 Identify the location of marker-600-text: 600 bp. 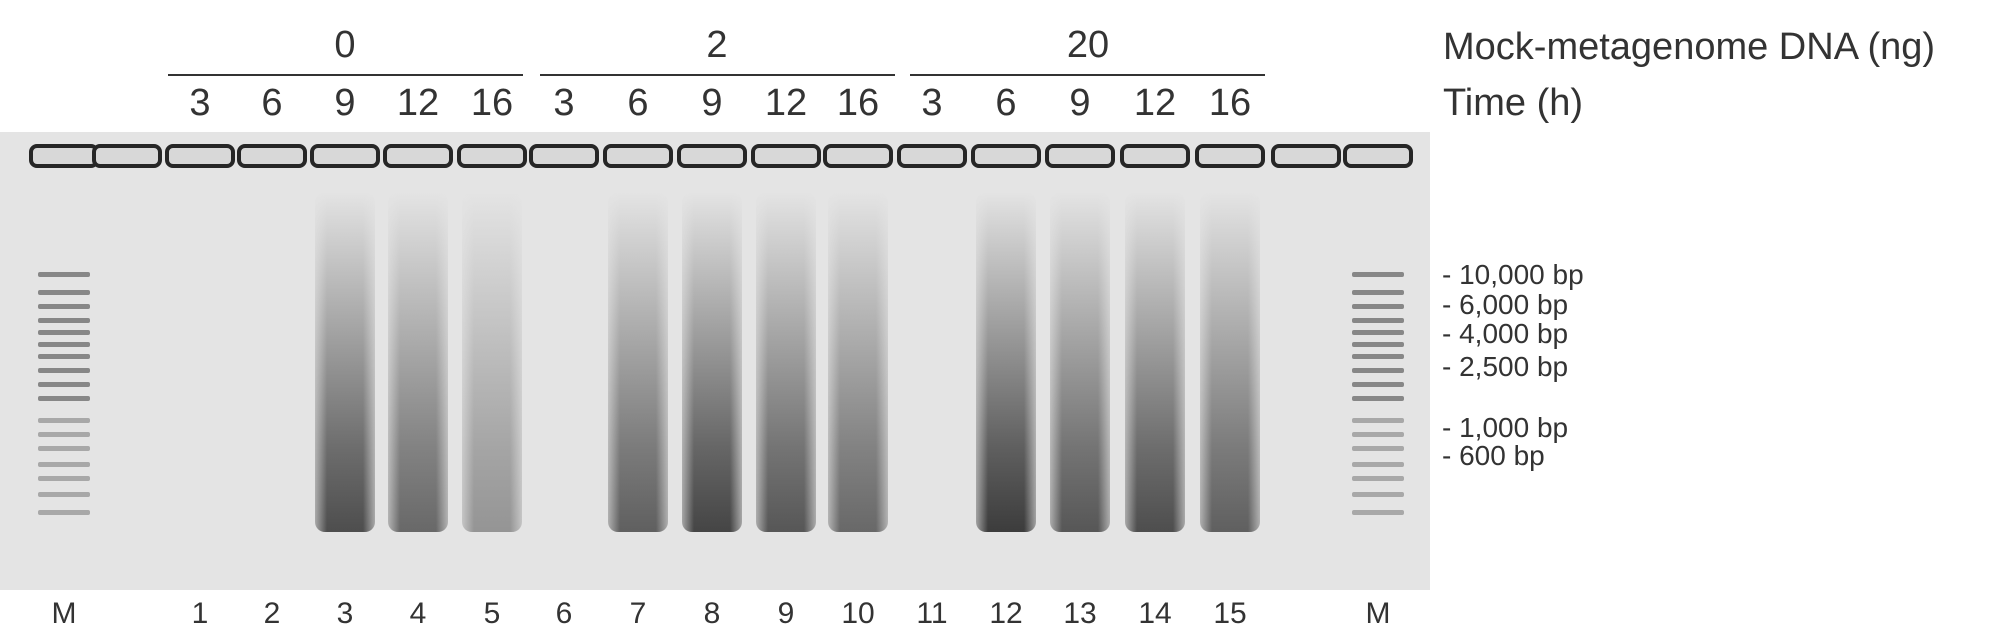
(1502, 455).